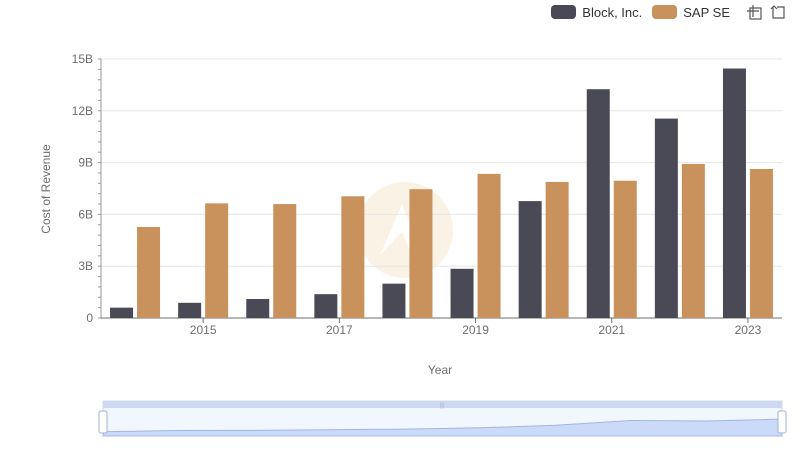  I want to click on y-tick-label: 0, so click(89, 318).